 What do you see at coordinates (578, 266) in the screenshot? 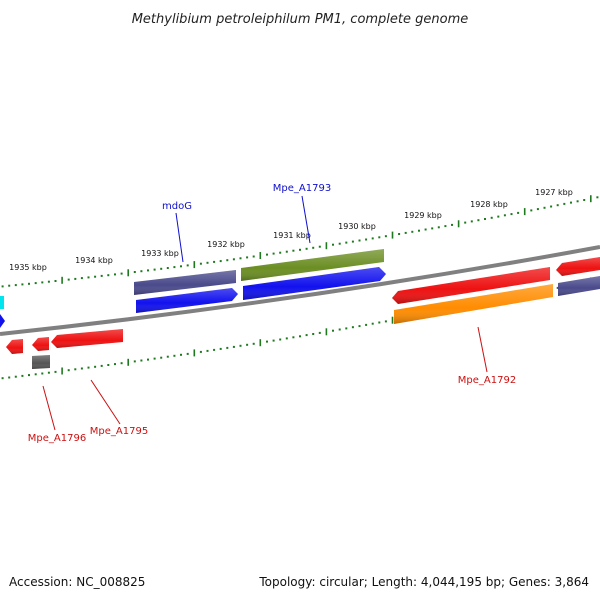
I see `gene-red-edge` at bounding box center [578, 266].